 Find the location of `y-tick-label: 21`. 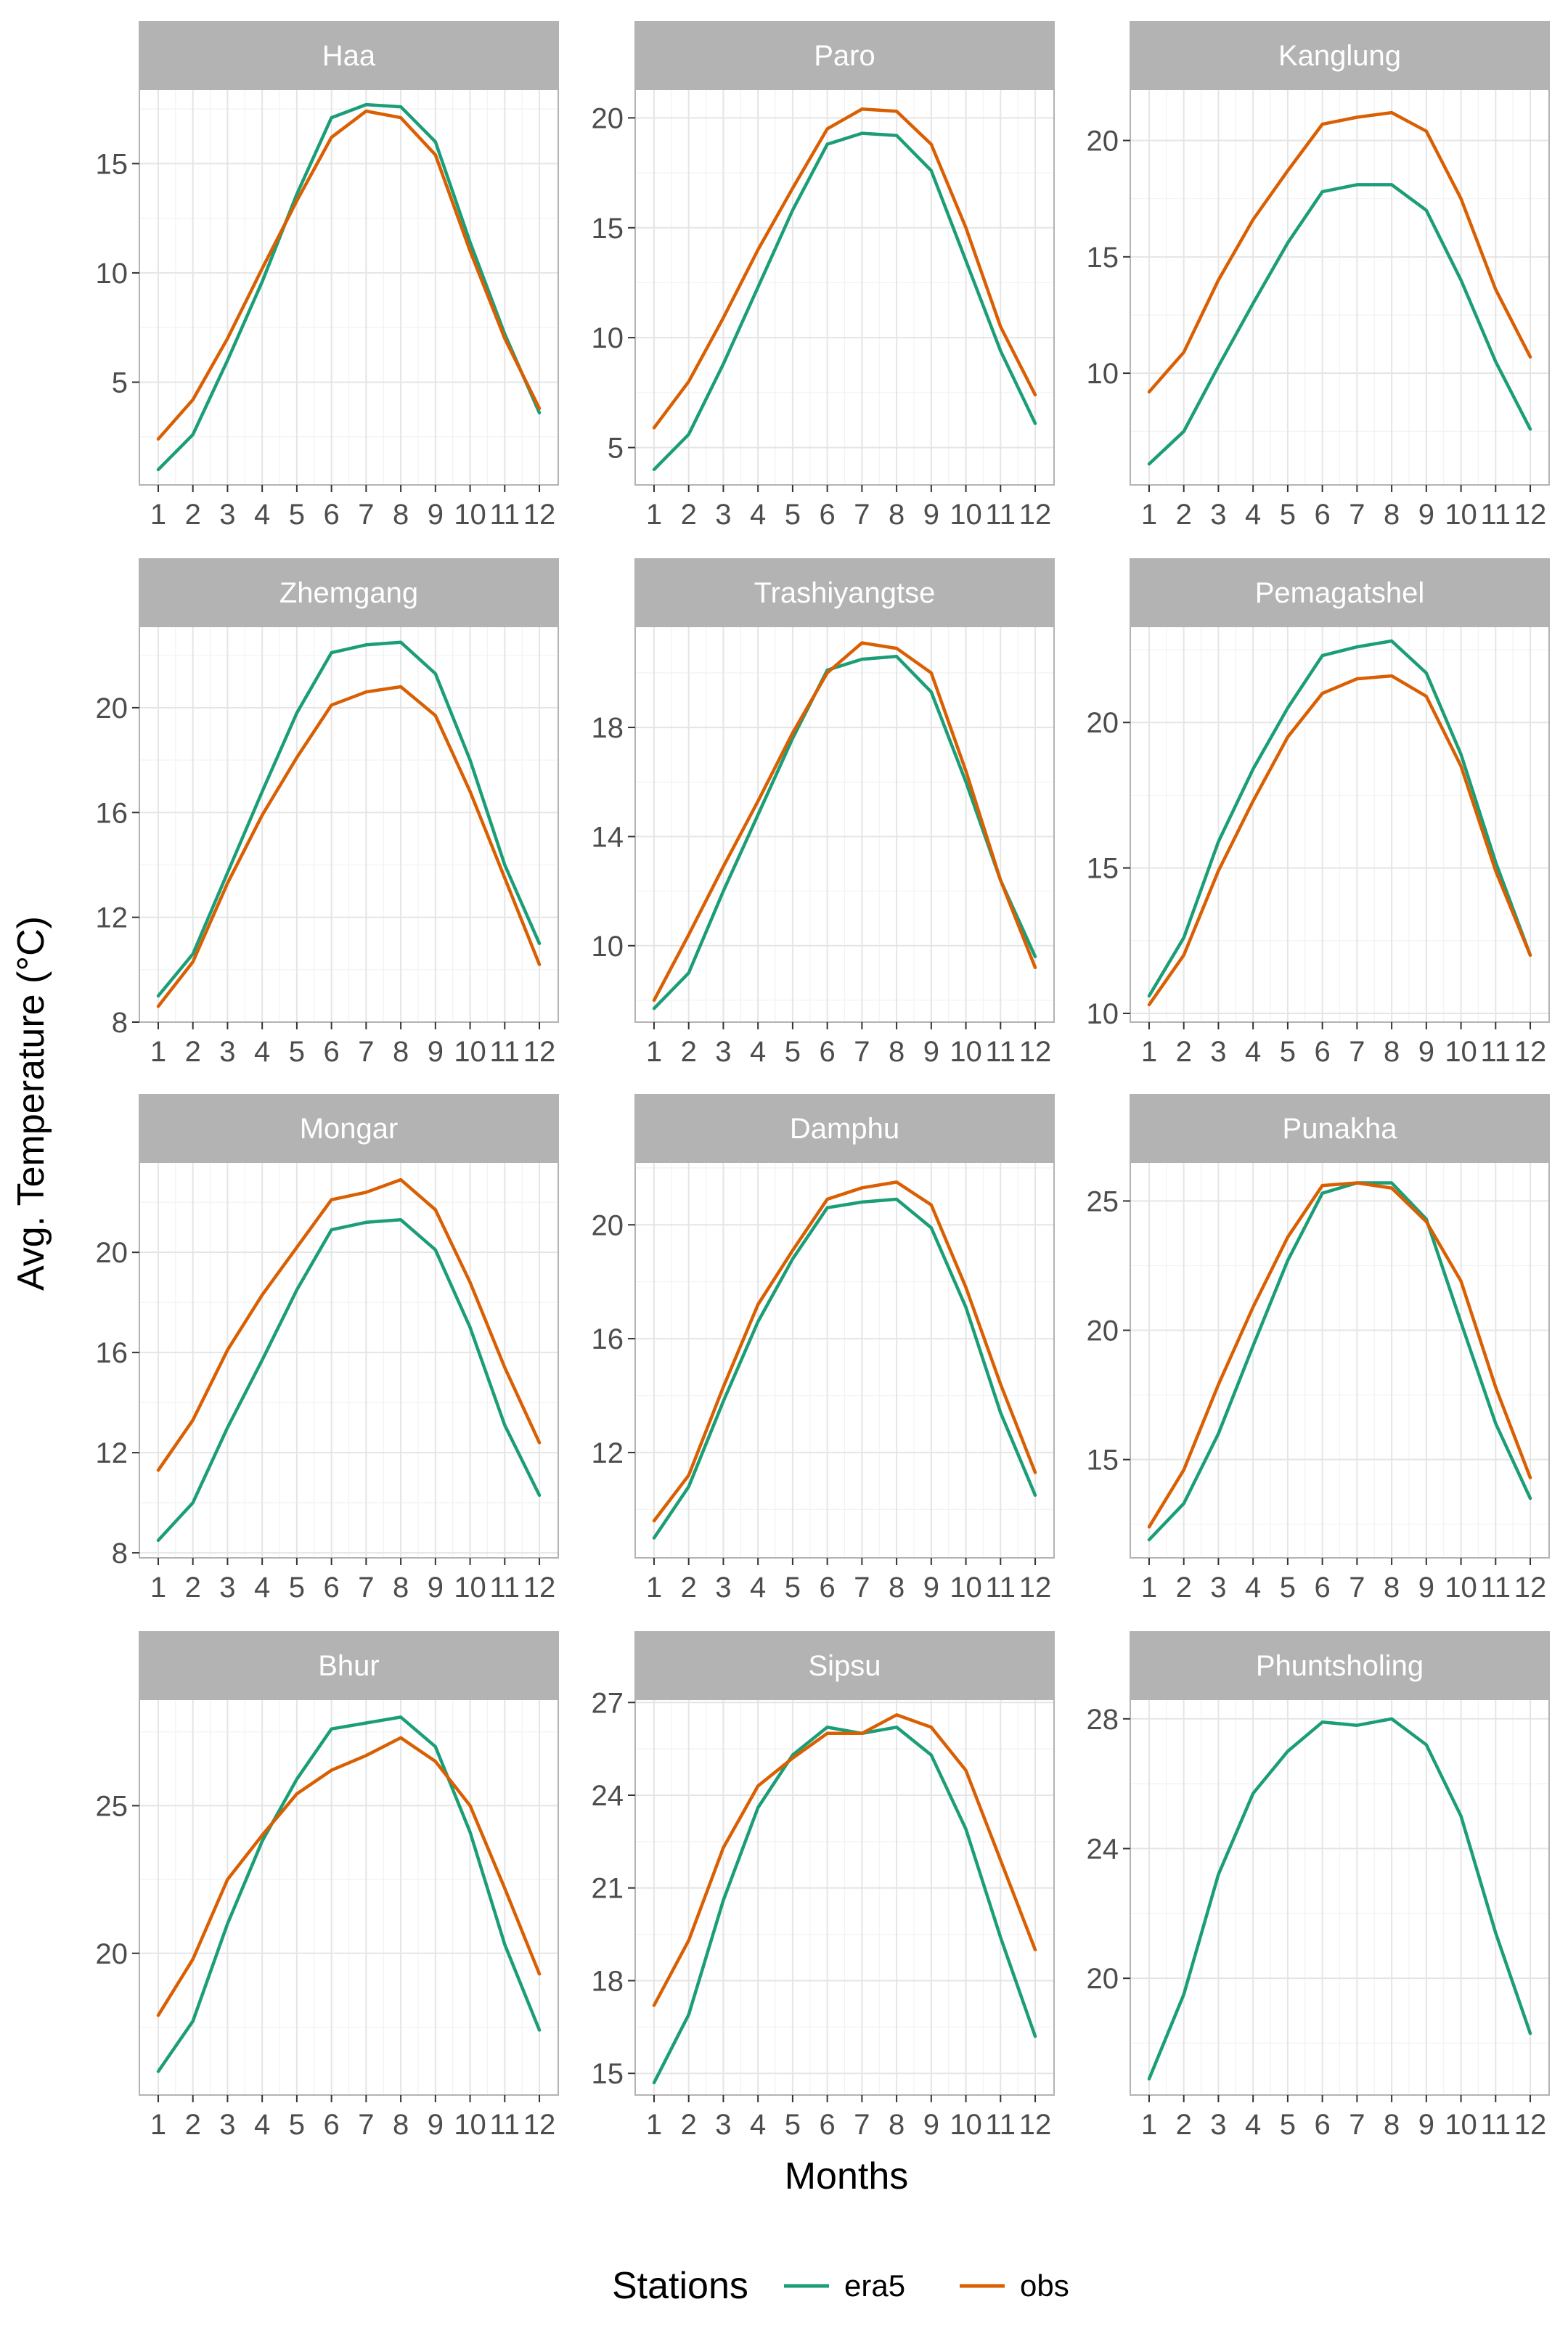

y-tick-label: 21 is located at coordinates (608, 1889).